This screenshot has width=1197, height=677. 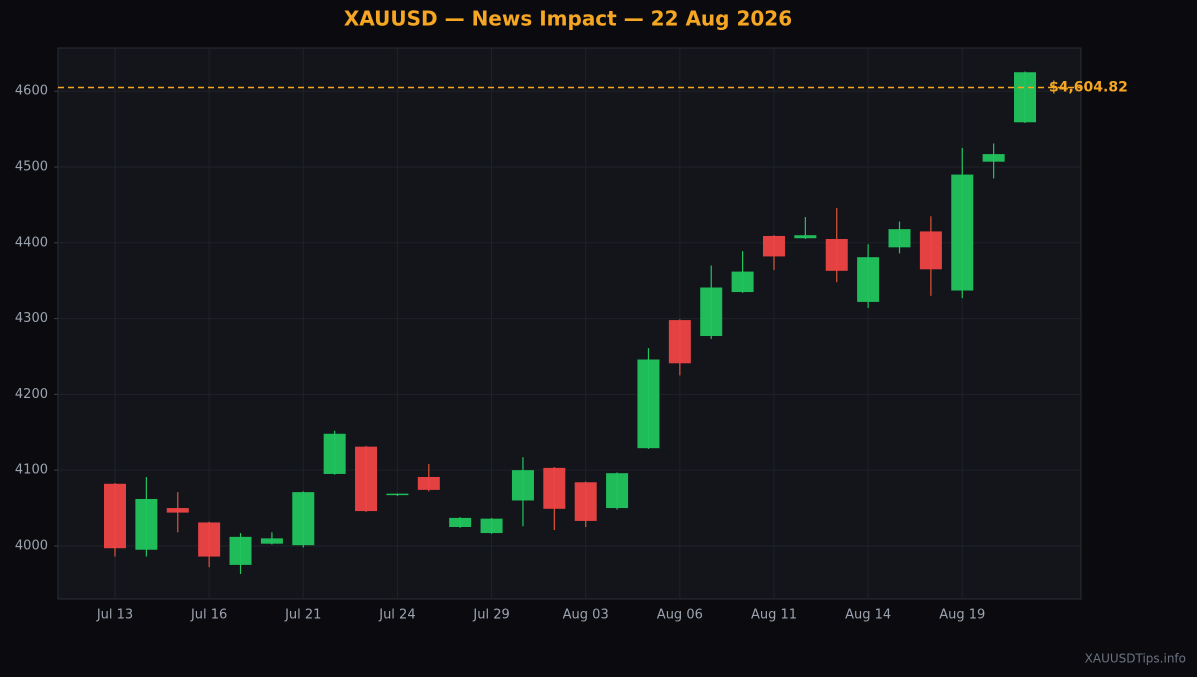 I want to click on y-tick-label: 4100, so click(x=31, y=470).